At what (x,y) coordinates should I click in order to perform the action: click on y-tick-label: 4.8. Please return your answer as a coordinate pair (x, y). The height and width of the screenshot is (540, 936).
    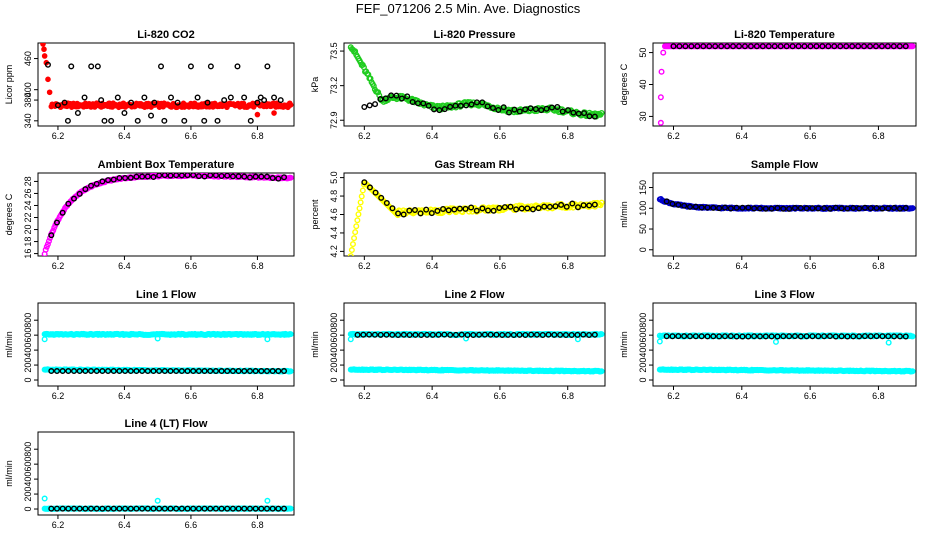
    Looking at the image, I should click on (334, 196).